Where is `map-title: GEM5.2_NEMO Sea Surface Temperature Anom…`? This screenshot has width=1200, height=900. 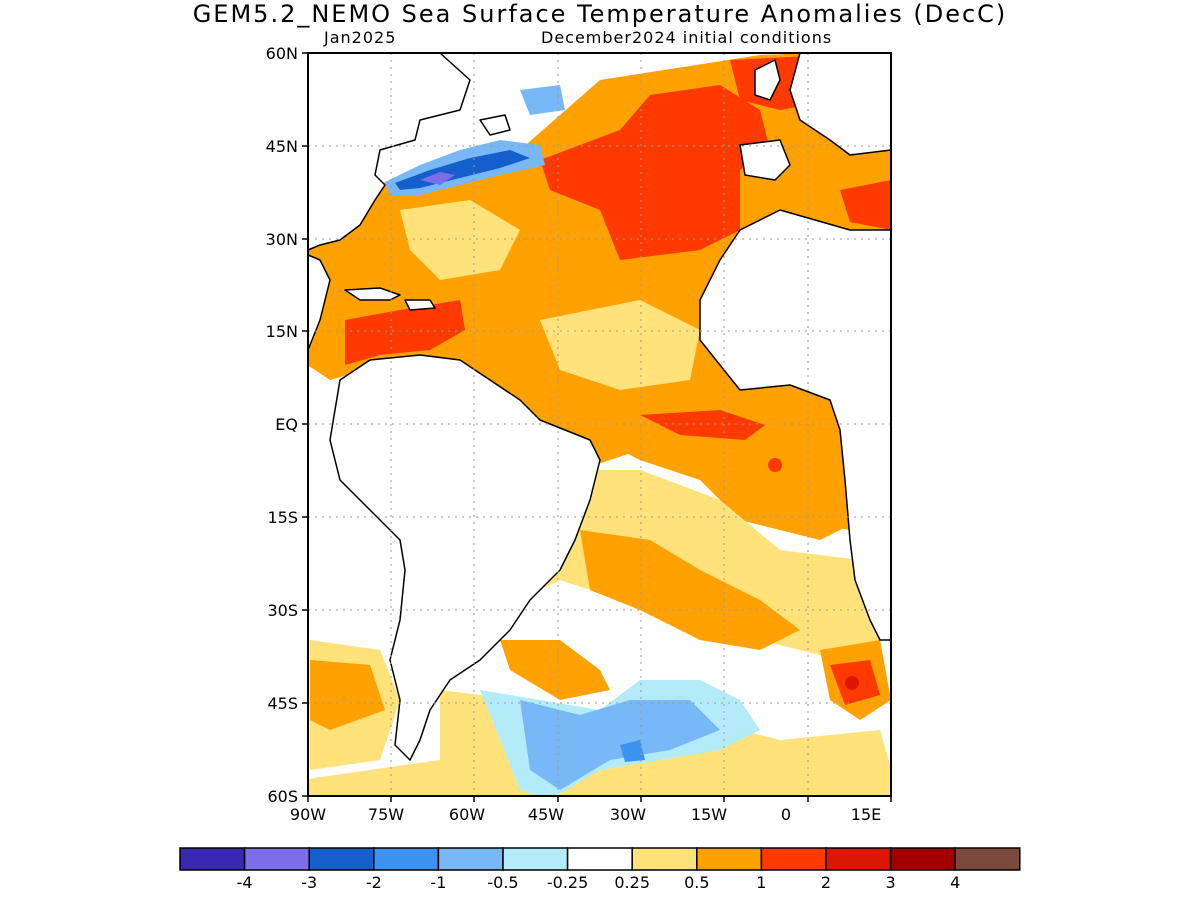
map-title: GEM5.2_NEMO Sea Surface Temperature Anom… is located at coordinates (600, 14).